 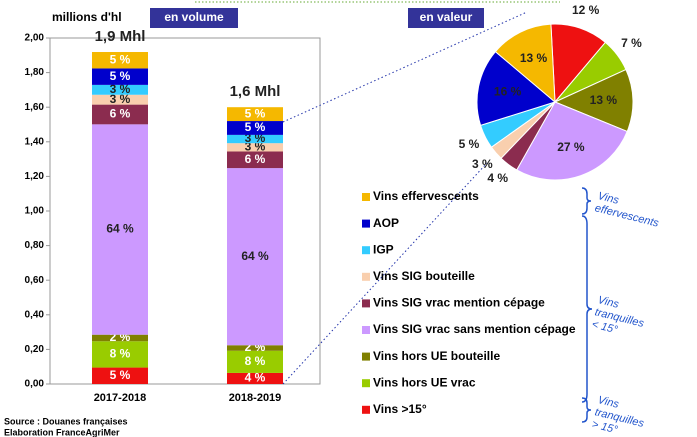 I want to click on y-tick-label: 0,00, so click(x=35, y=384).